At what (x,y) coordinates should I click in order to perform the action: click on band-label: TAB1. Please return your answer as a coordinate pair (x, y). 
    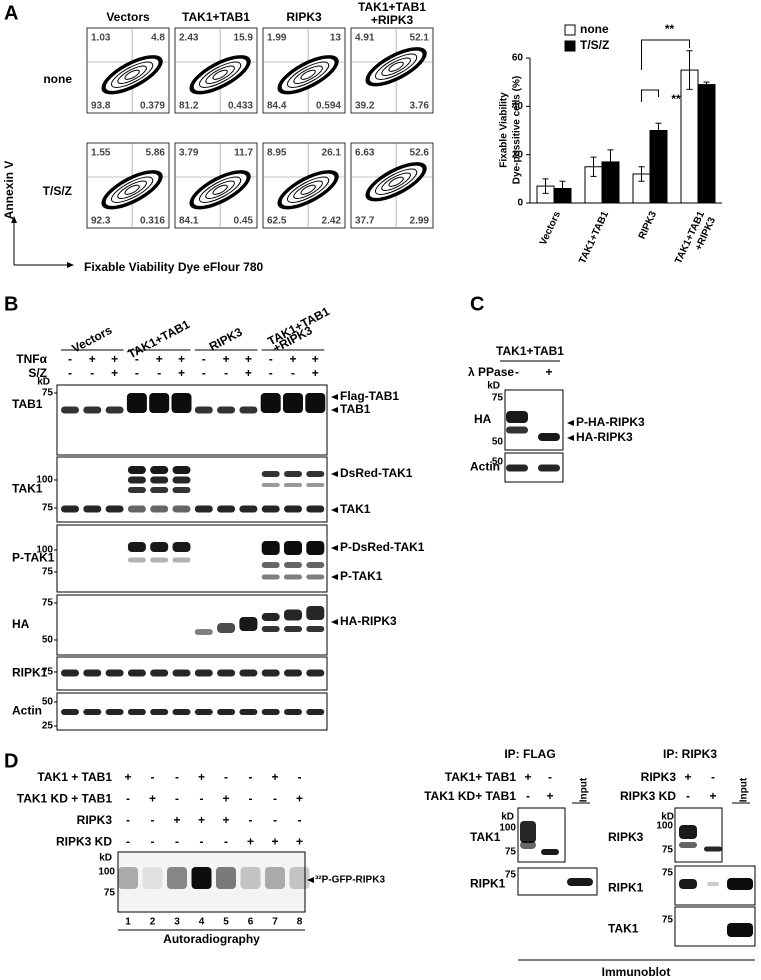
    Looking at the image, I should click on (355, 409).